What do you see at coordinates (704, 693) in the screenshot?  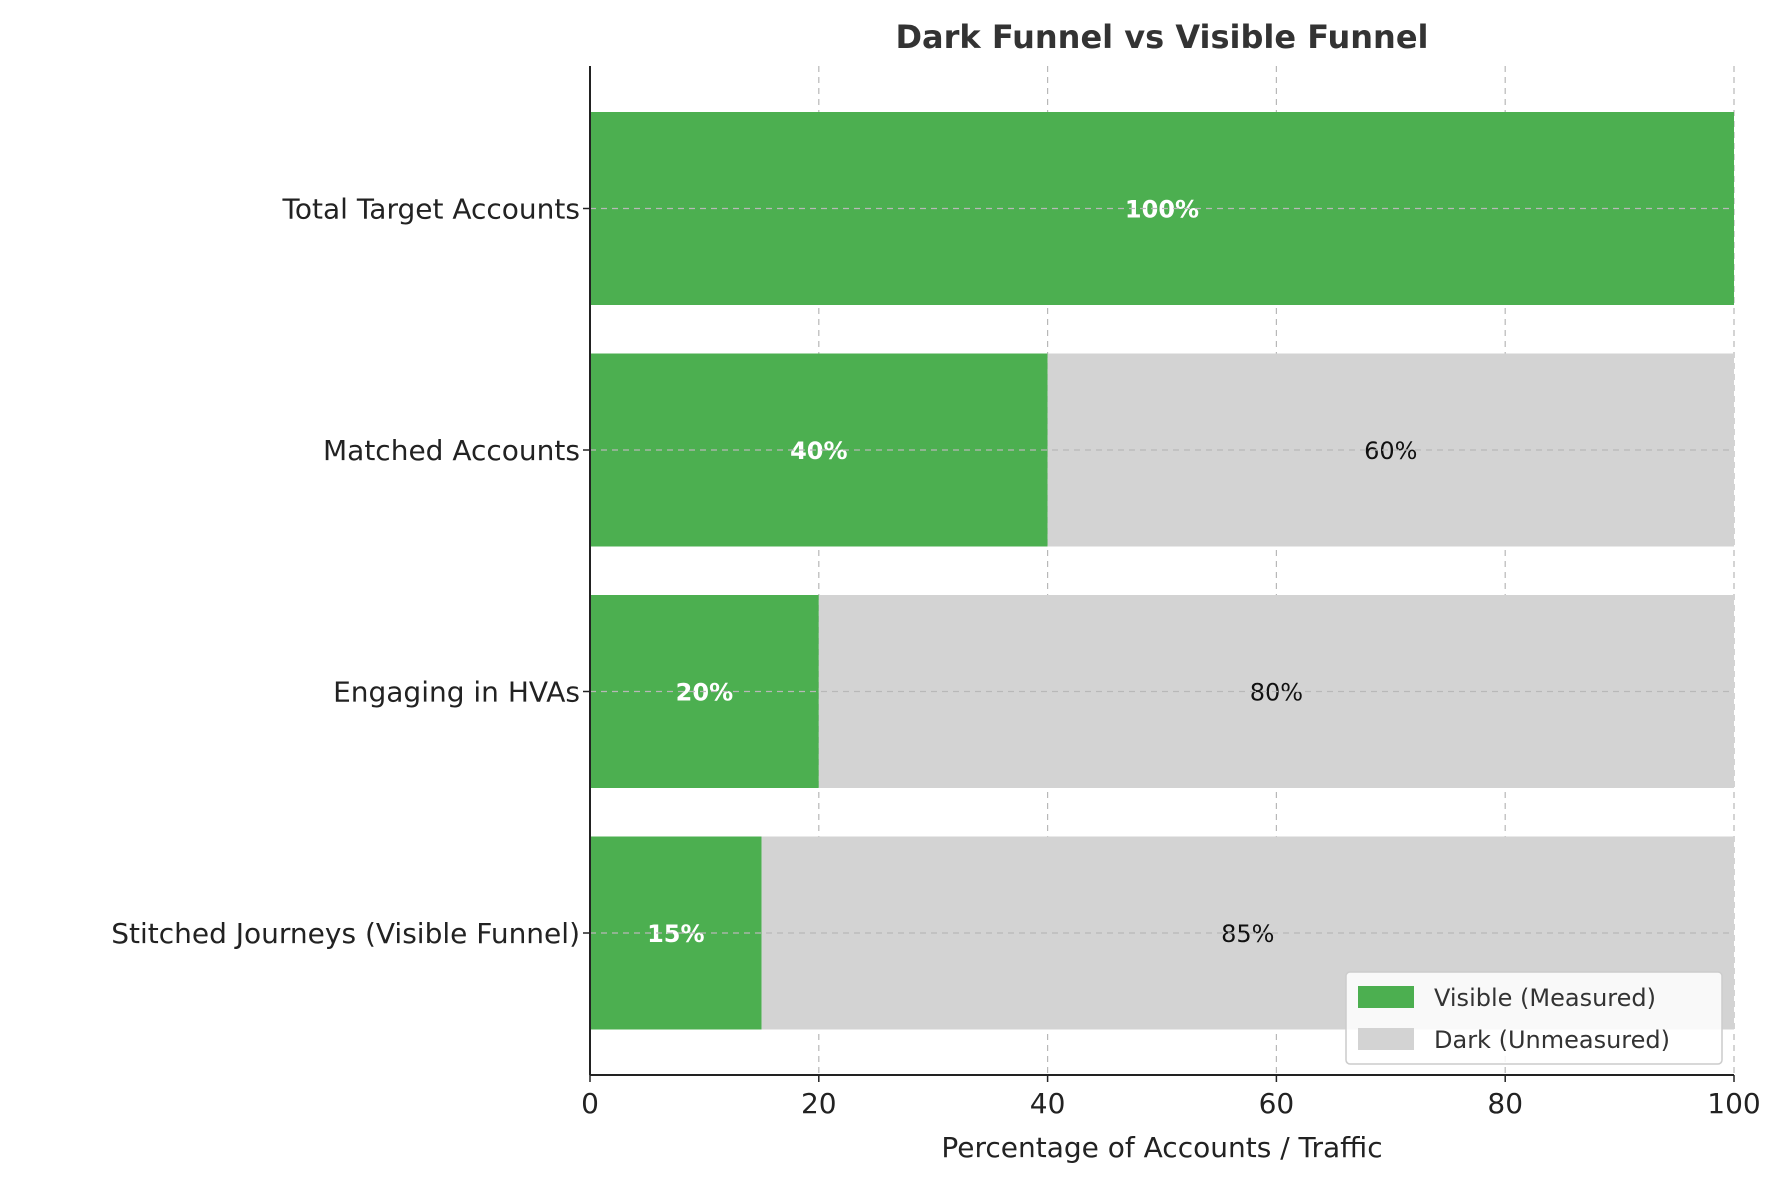 I see `data-label-visible-2: 20%` at bounding box center [704, 693].